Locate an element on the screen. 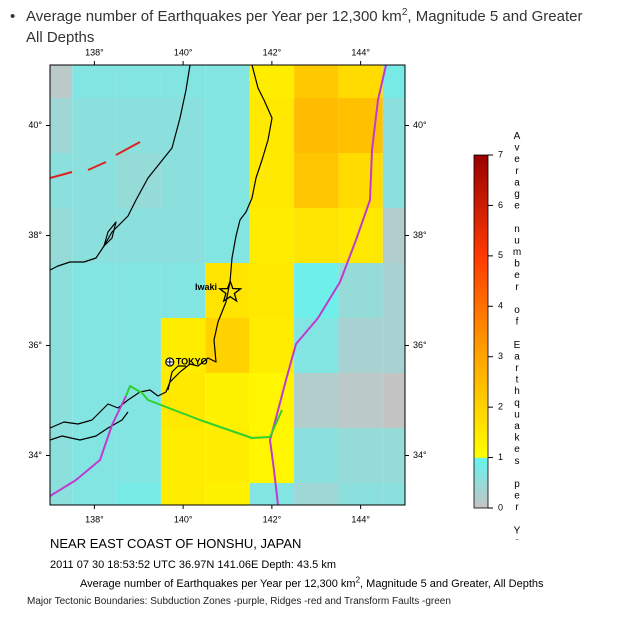  x-tick-label: 140° is located at coordinates (183, 52).